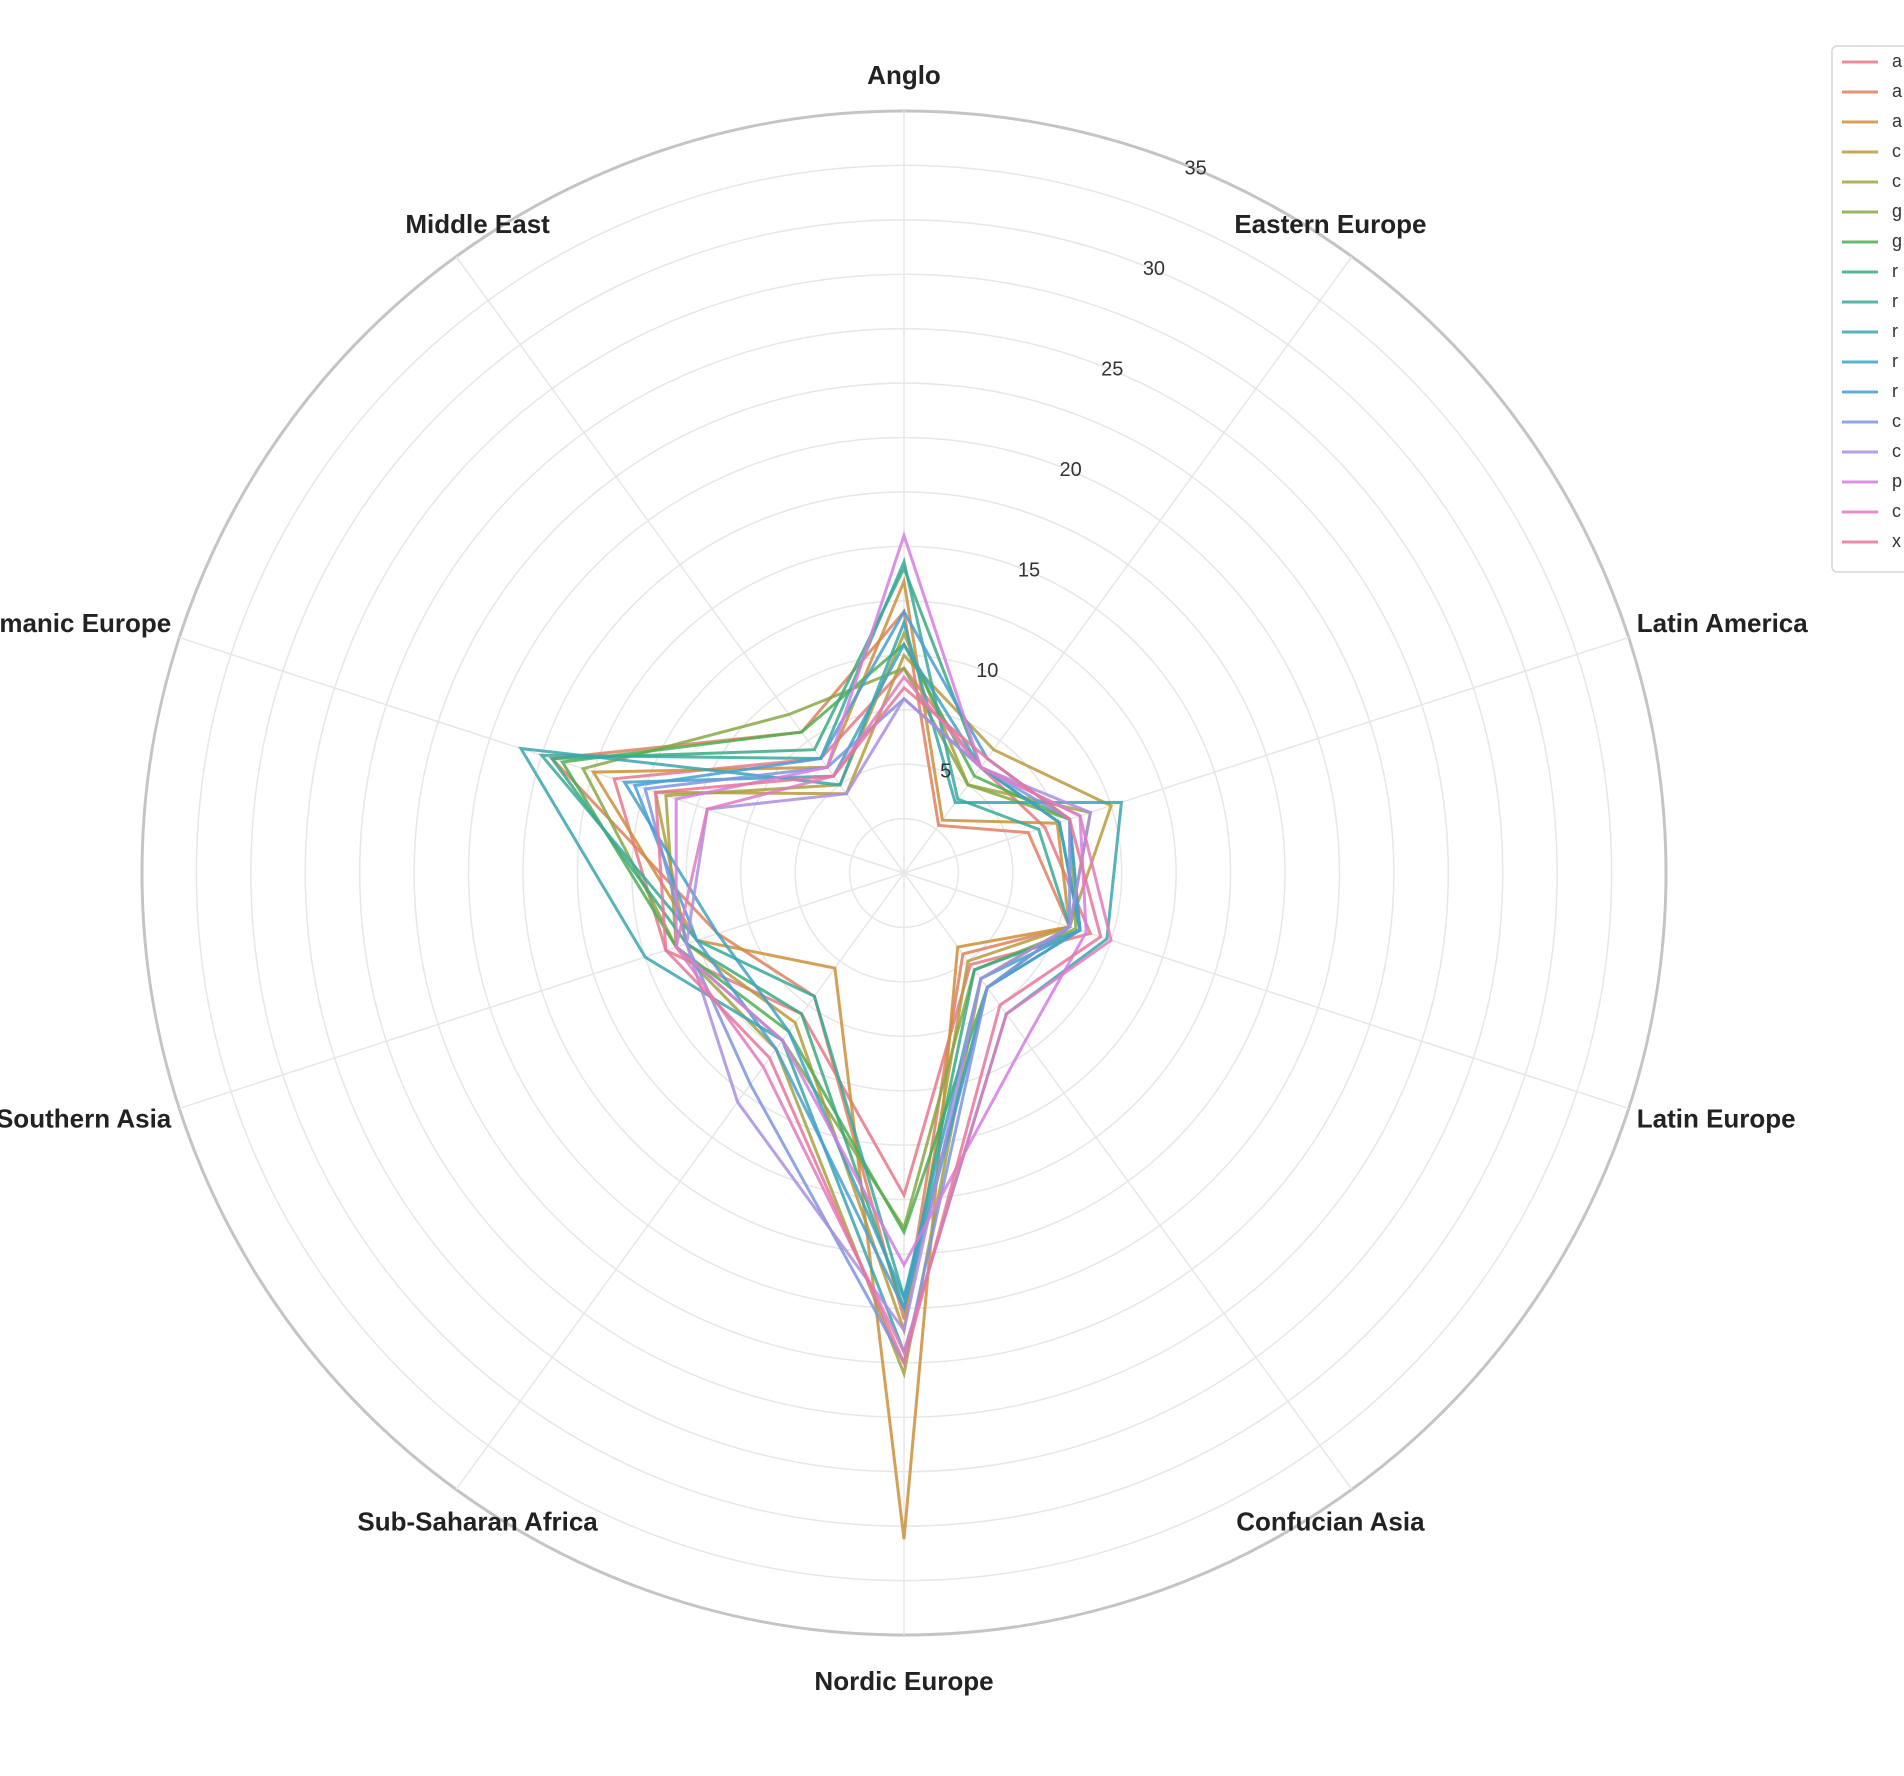  Describe the element at coordinates (945, 772) in the screenshot. I see `radial-tick-label: 5` at that location.